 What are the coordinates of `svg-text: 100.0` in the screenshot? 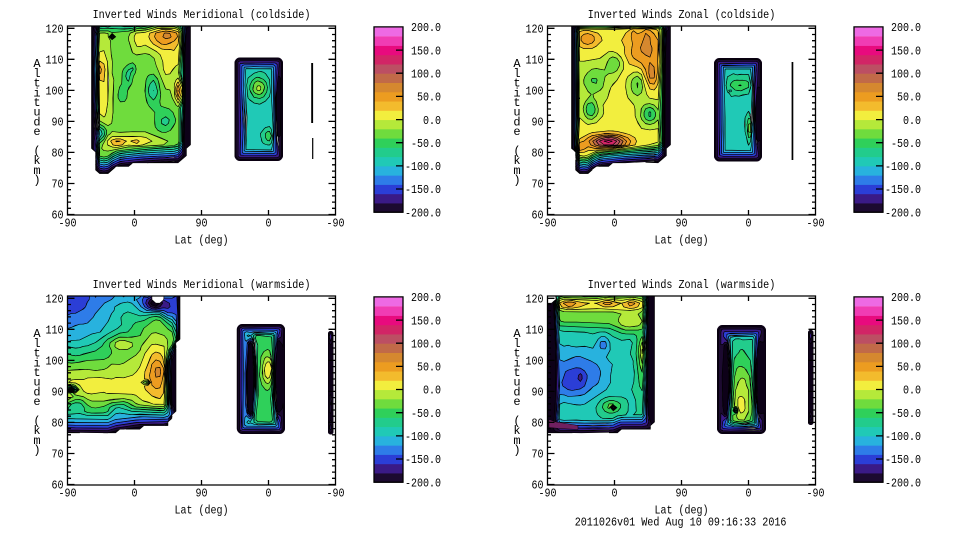 It's located at (906, 74).